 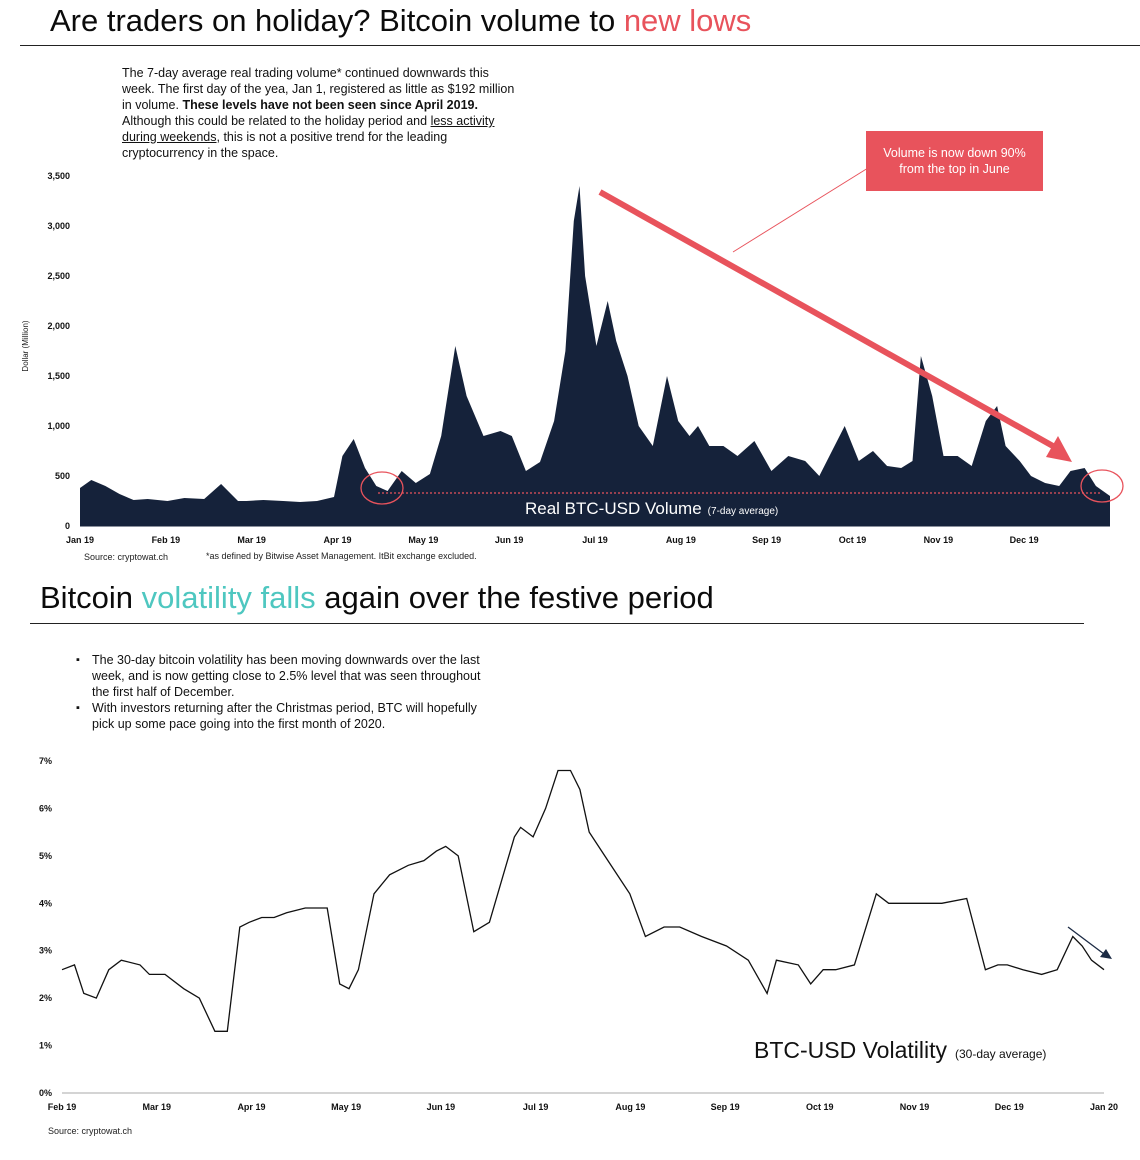 I want to click on blurb-line: cryptocurrency in the space., so click(x=200, y=153).